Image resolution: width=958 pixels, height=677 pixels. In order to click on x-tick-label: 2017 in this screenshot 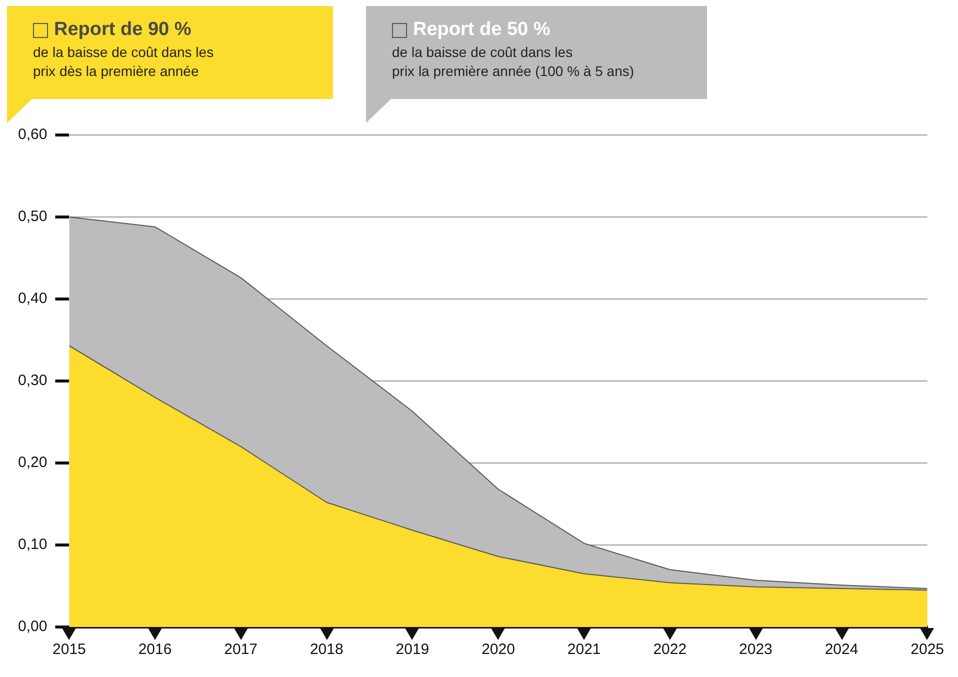, I will do `click(241, 649)`.